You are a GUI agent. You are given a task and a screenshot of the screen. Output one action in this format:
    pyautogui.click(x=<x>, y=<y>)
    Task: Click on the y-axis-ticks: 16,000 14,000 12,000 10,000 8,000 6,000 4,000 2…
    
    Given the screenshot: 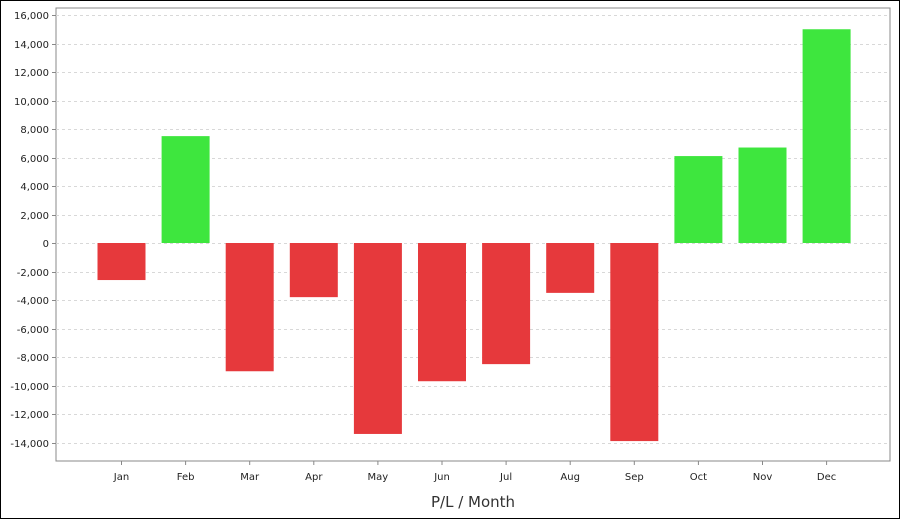 What is the action you would take?
    pyautogui.click(x=33, y=230)
    